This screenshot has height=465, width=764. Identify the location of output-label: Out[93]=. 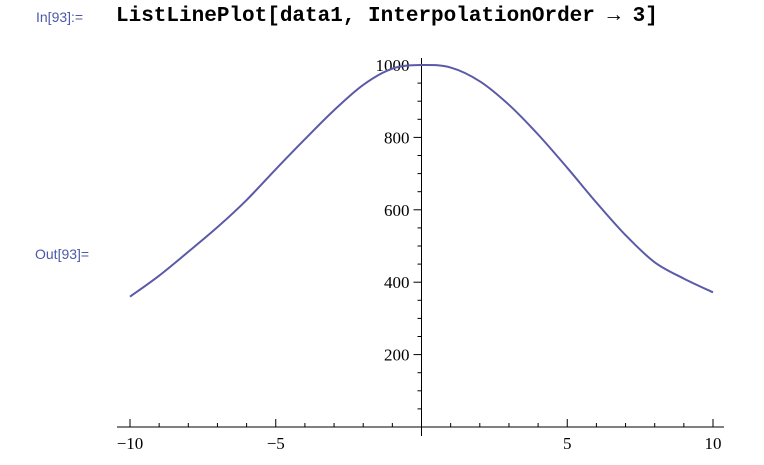
(62, 254).